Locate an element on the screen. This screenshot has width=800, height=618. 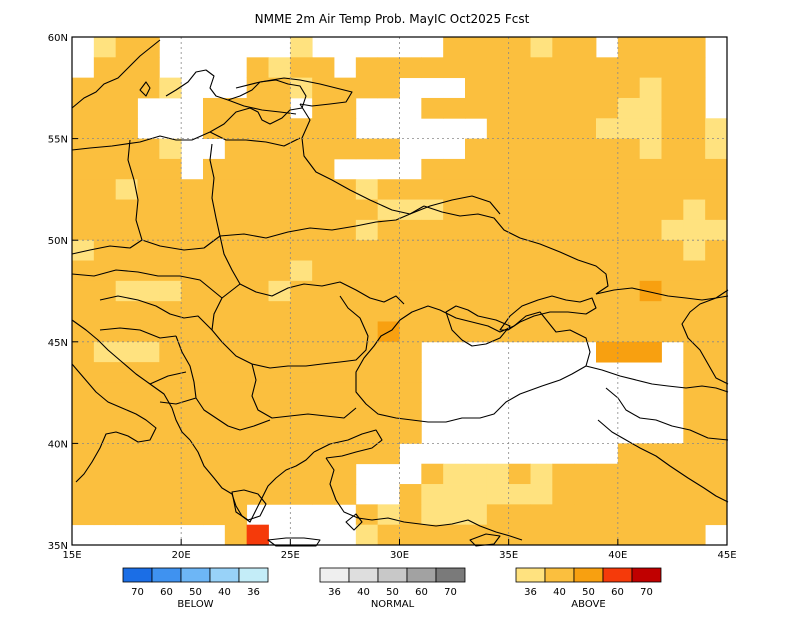
legend-value-label: 70 is located at coordinates (450, 592).